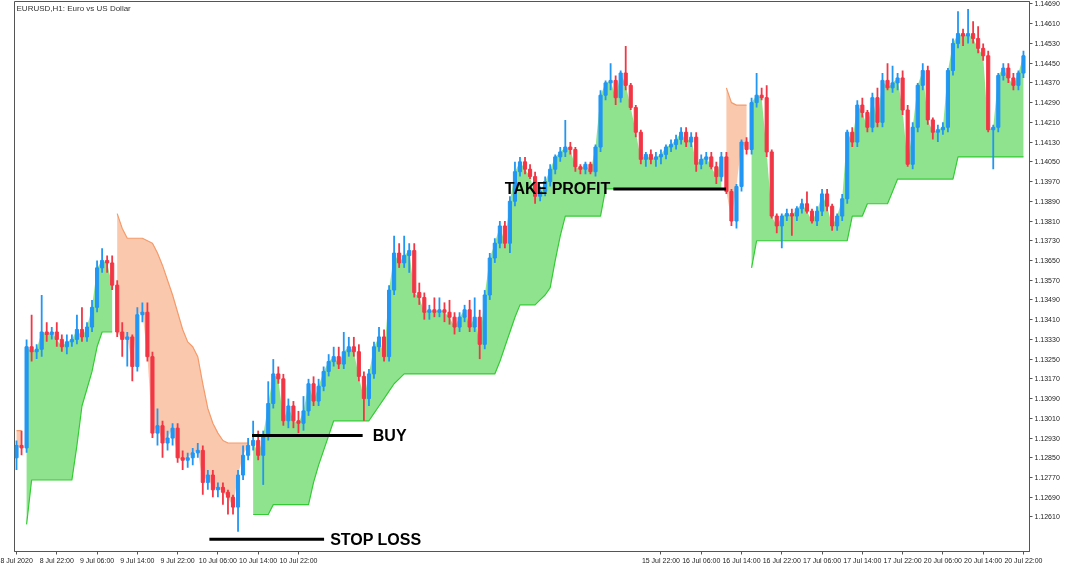 This screenshot has width=1079, height=569. Describe the element at coordinates (74, 8) in the screenshot. I see `chart-title: EURUSD,H1: Euro vs US Dollar` at that location.